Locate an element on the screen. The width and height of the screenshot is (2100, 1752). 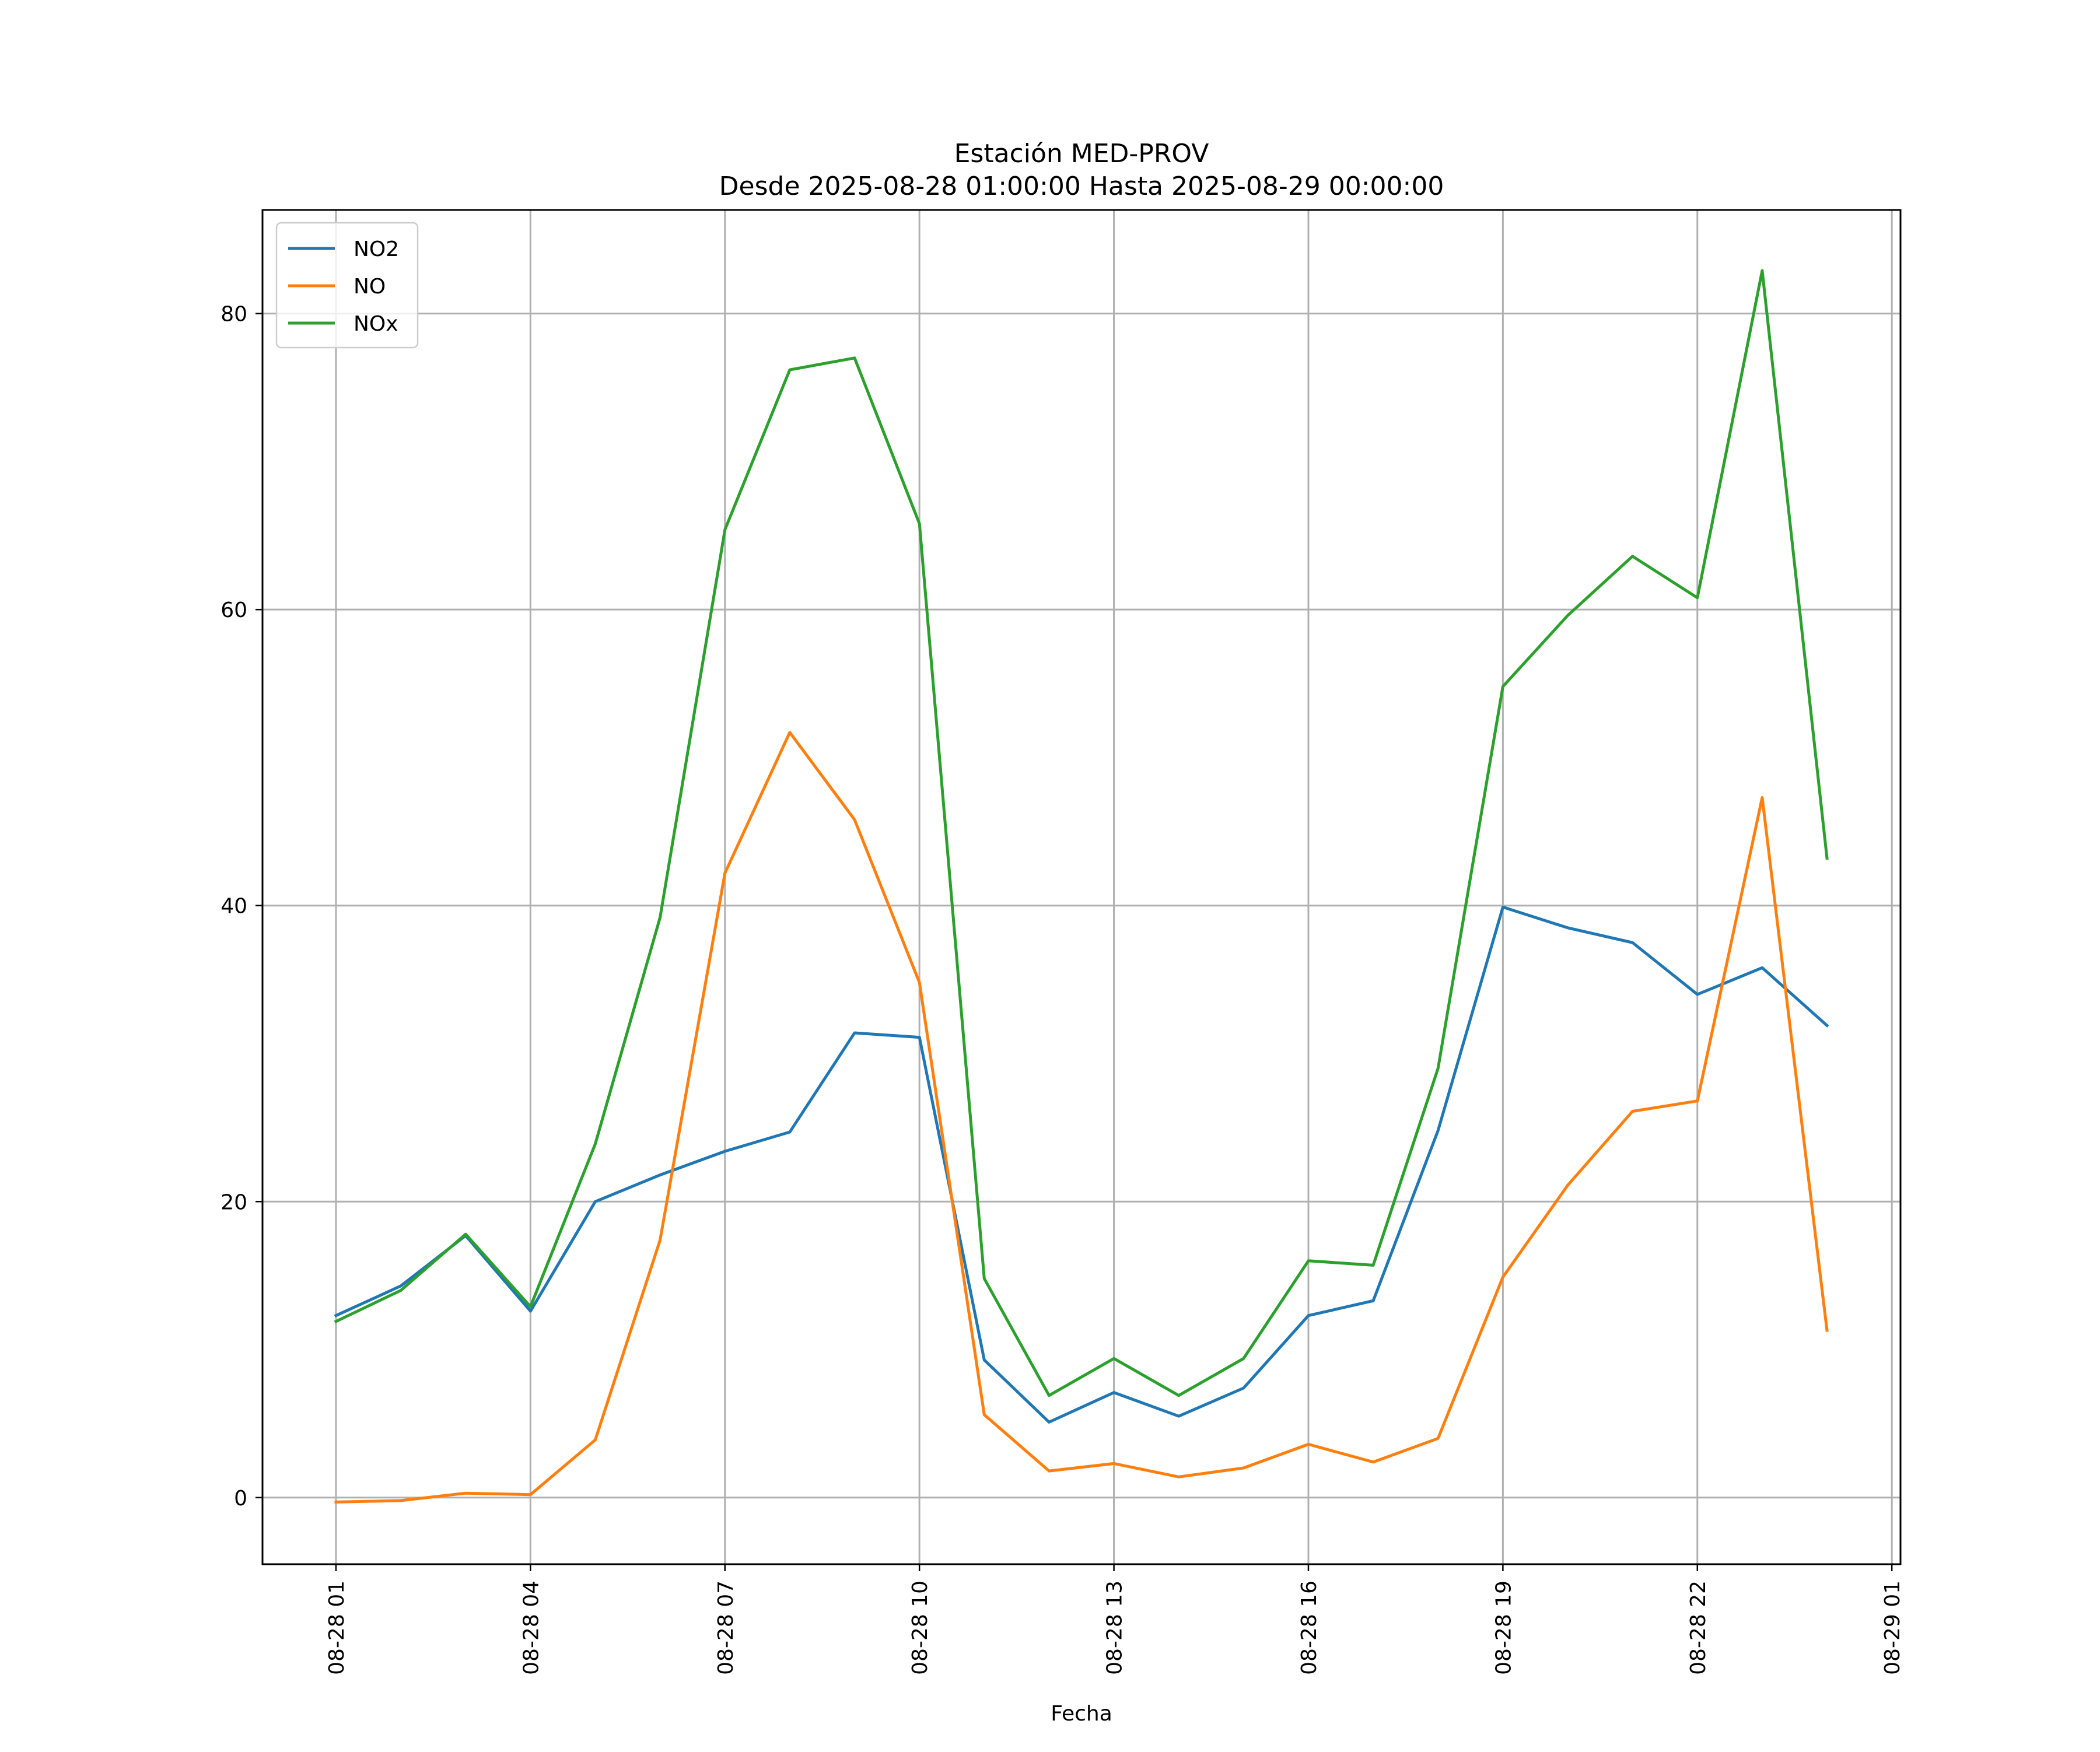
chart-title: Estación MED-PROV is located at coordinates (1081, 154).